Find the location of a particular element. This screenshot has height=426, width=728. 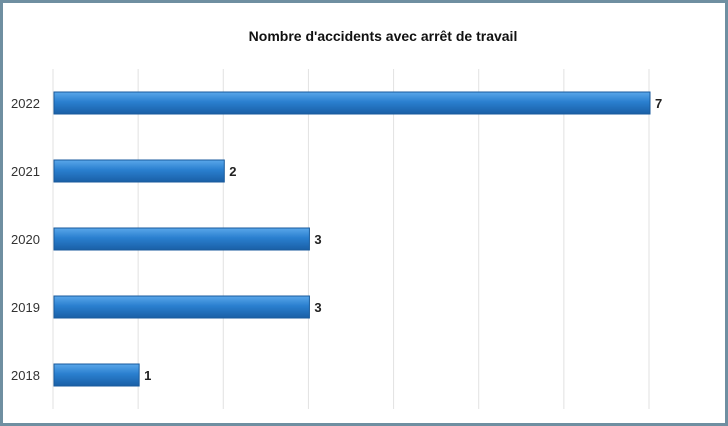

bar-2020 is located at coordinates (181, 239).